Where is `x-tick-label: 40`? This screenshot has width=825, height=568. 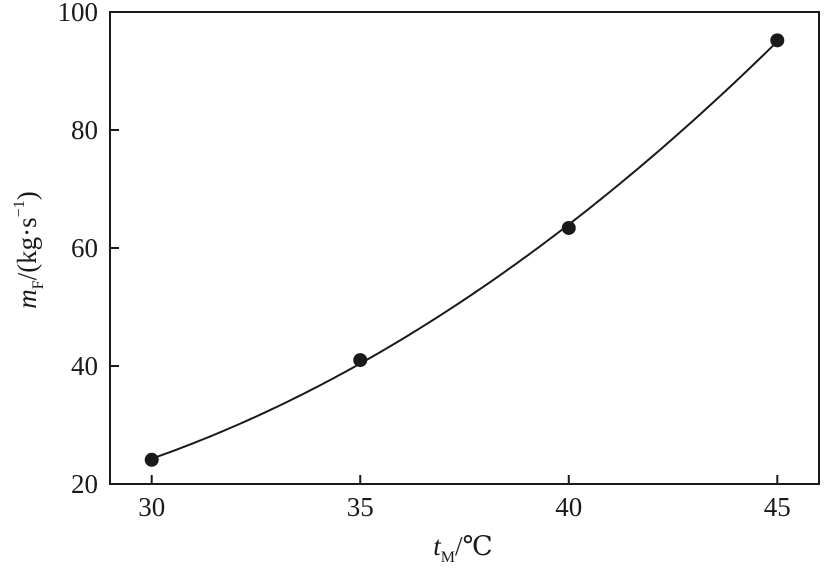
x-tick-label: 40 is located at coordinates (568, 507).